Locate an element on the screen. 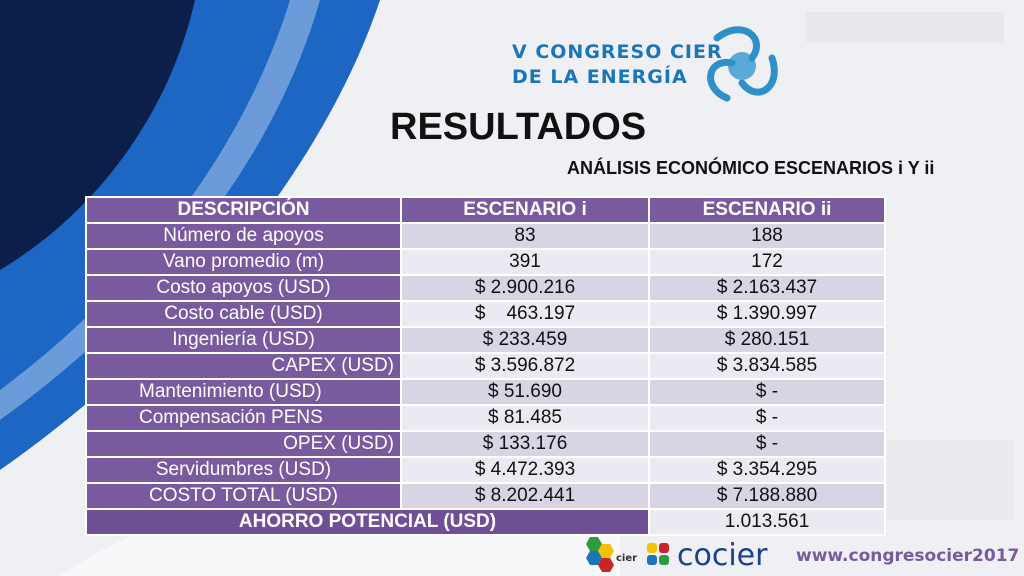 Image resolution: width=1024 pixels, height=576 pixels. cocier-logo: cocier is located at coordinates (706, 555).